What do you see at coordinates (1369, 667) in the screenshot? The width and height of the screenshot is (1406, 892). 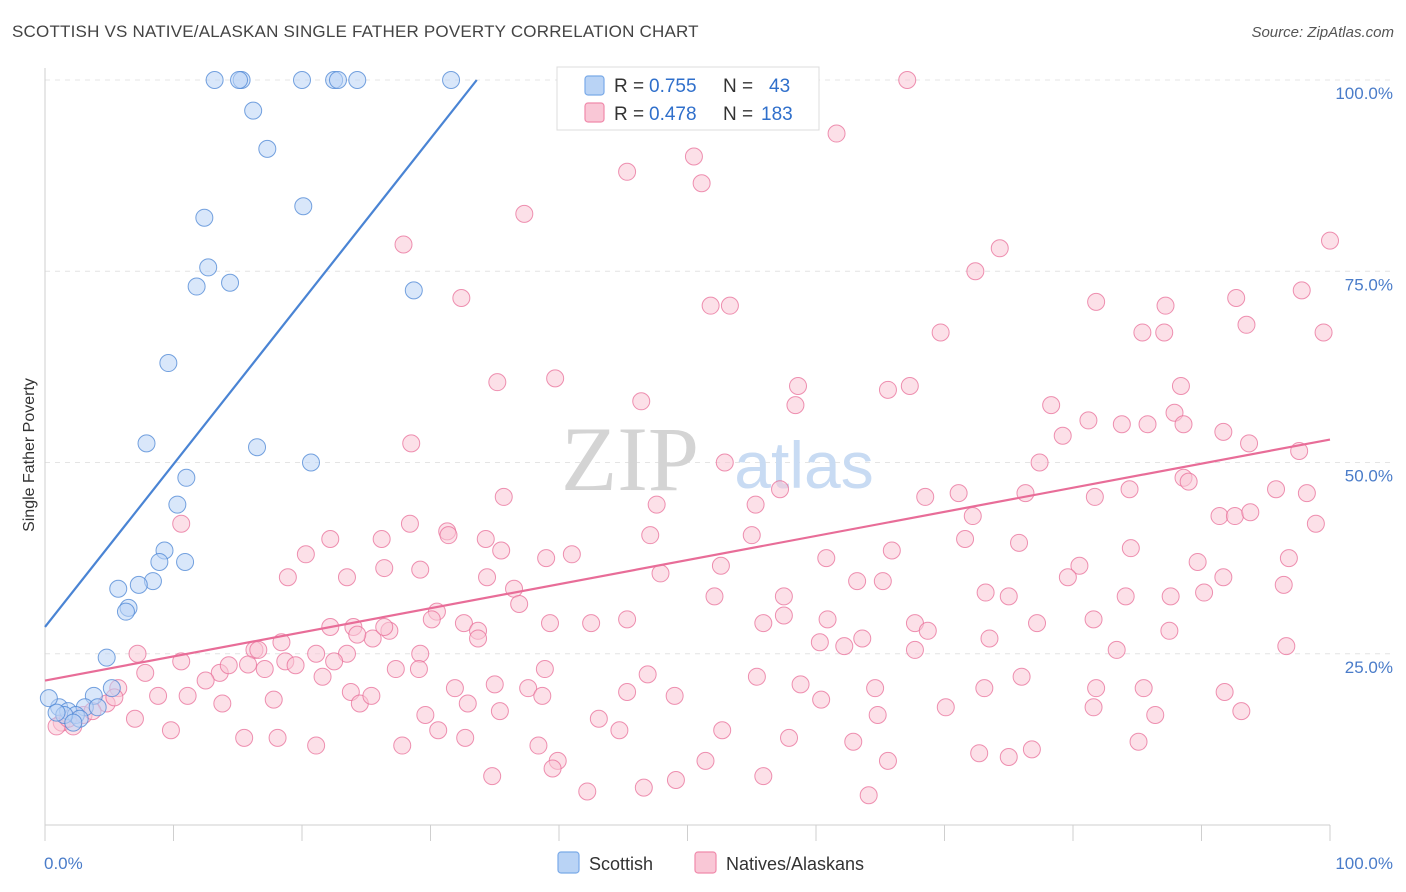 I see `y-tick-label: 25.0%` at bounding box center [1369, 667].